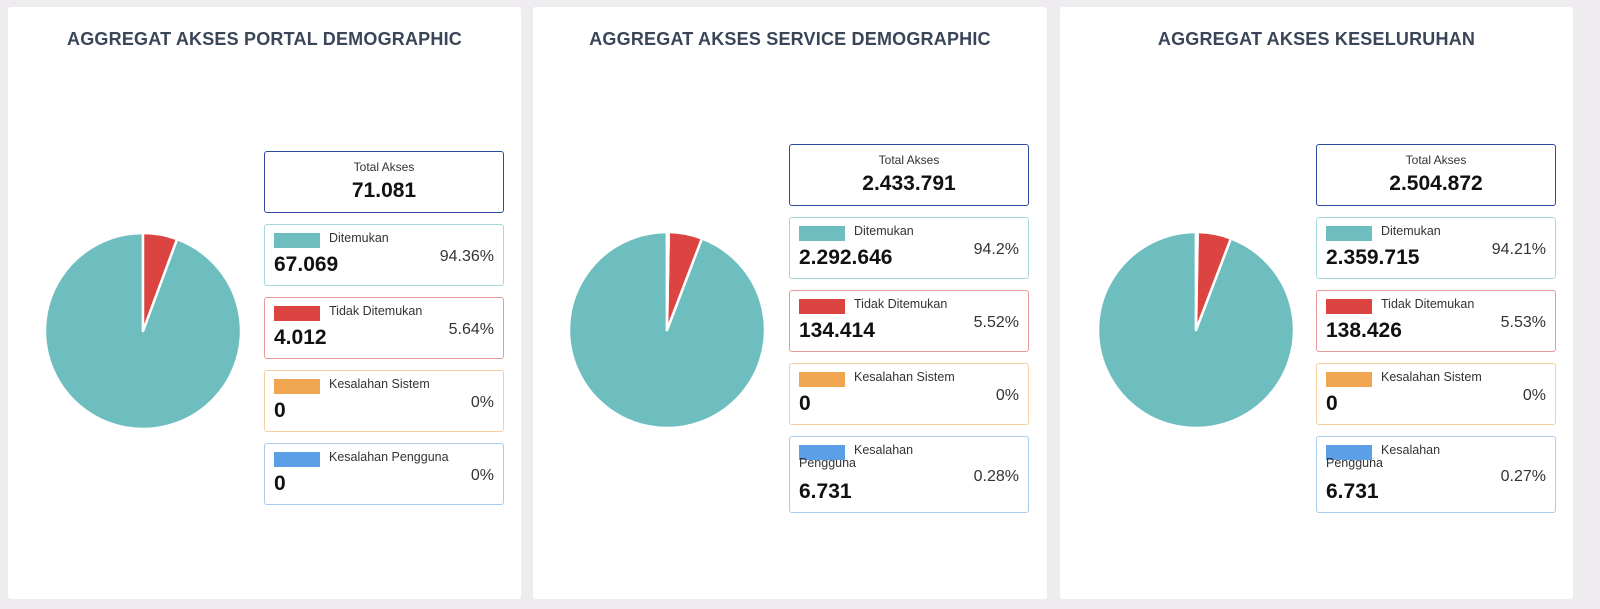  Describe the element at coordinates (909, 321) in the screenshot. I see `legend-tidak-ditemukan: Tidak Ditemukan 134.414 5.52%` at that location.